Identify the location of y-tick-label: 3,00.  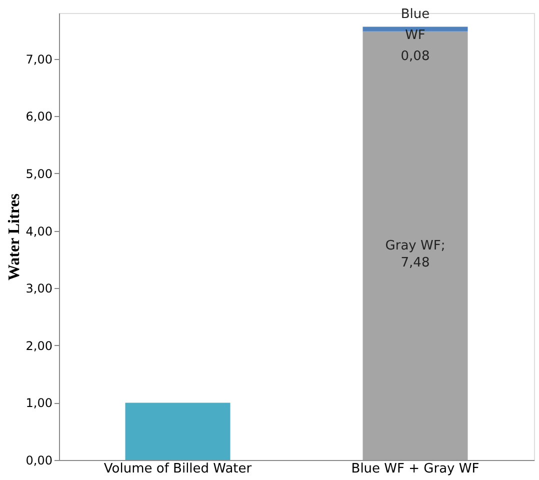
(39, 289).